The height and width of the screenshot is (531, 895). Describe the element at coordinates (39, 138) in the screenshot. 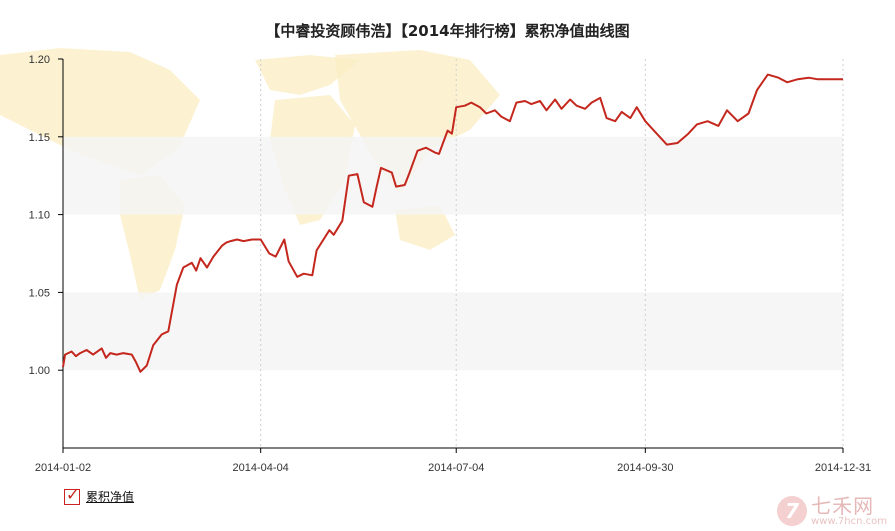

I see `y-tick-label: 1.15` at that location.